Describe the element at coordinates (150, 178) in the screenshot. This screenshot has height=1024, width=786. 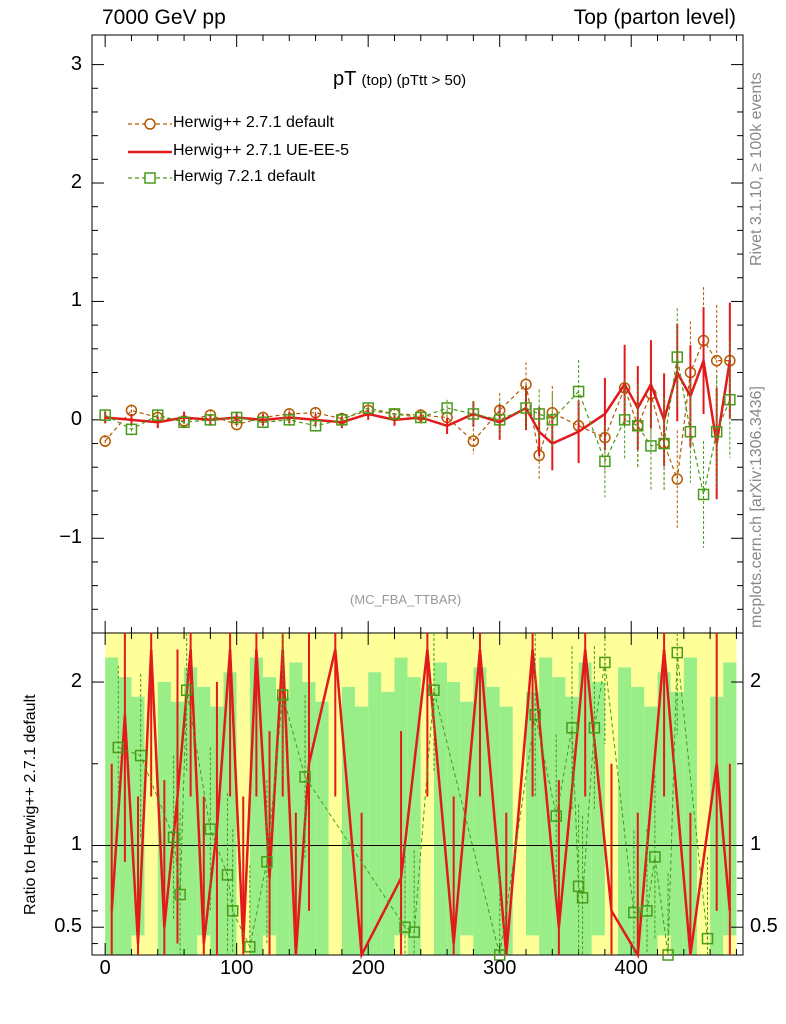
I see `legend-marker-square` at that location.